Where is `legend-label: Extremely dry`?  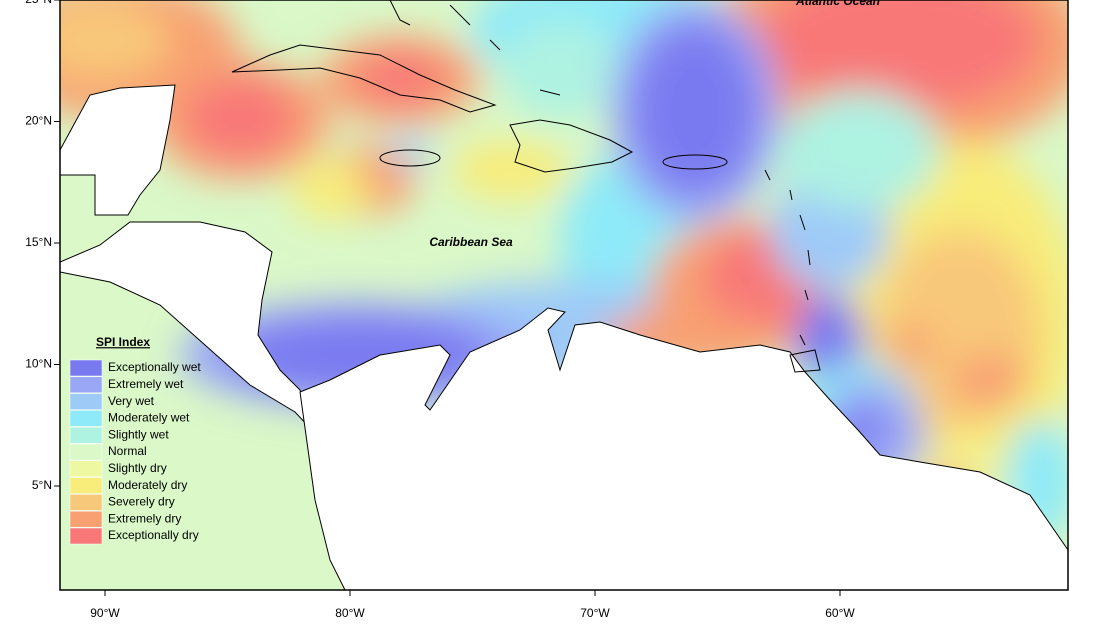
legend-label: Extremely dry is located at coordinates (144, 518).